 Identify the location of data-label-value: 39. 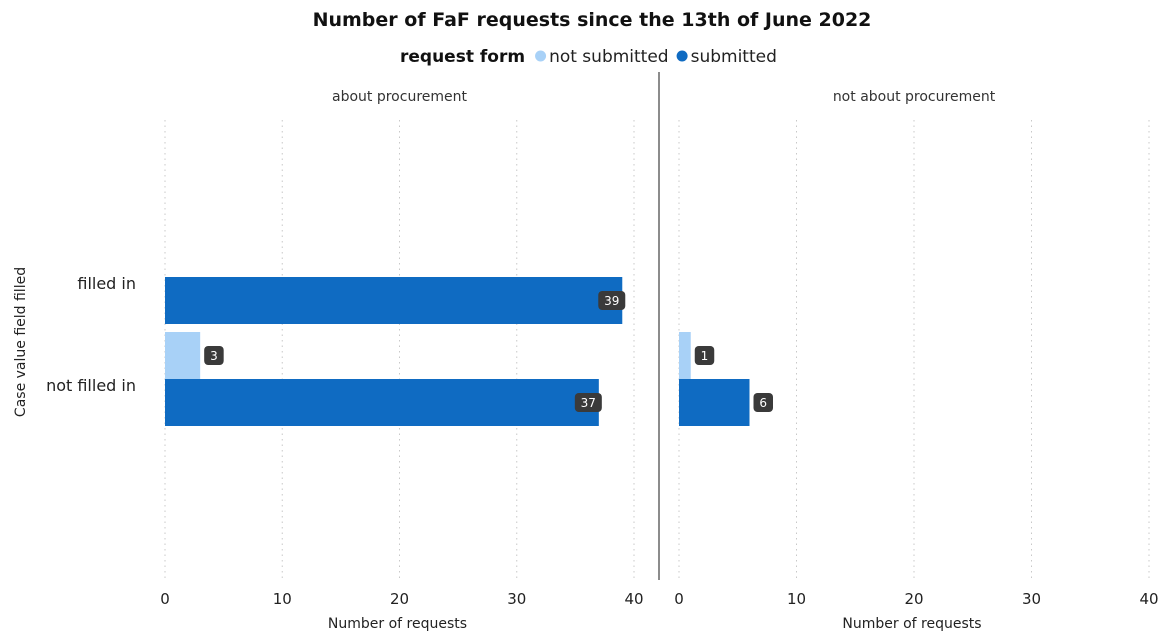
(611, 301).